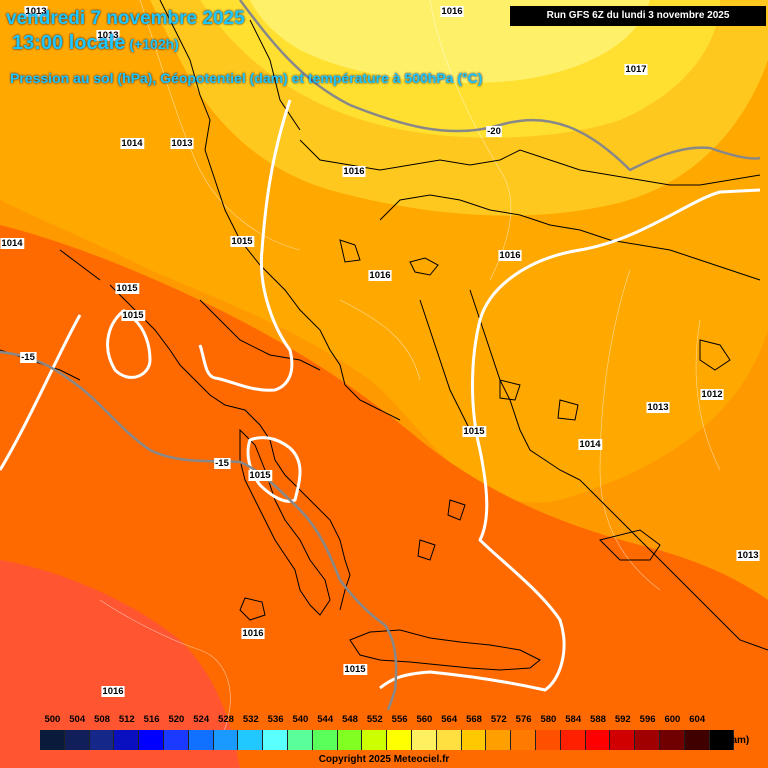 The width and height of the screenshot is (768, 768). Describe the element at coordinates (638, 16) in the screenshot. I see `run-info-badge: Run GFS 6Z du lundi 3 novembre 2025` at that location.